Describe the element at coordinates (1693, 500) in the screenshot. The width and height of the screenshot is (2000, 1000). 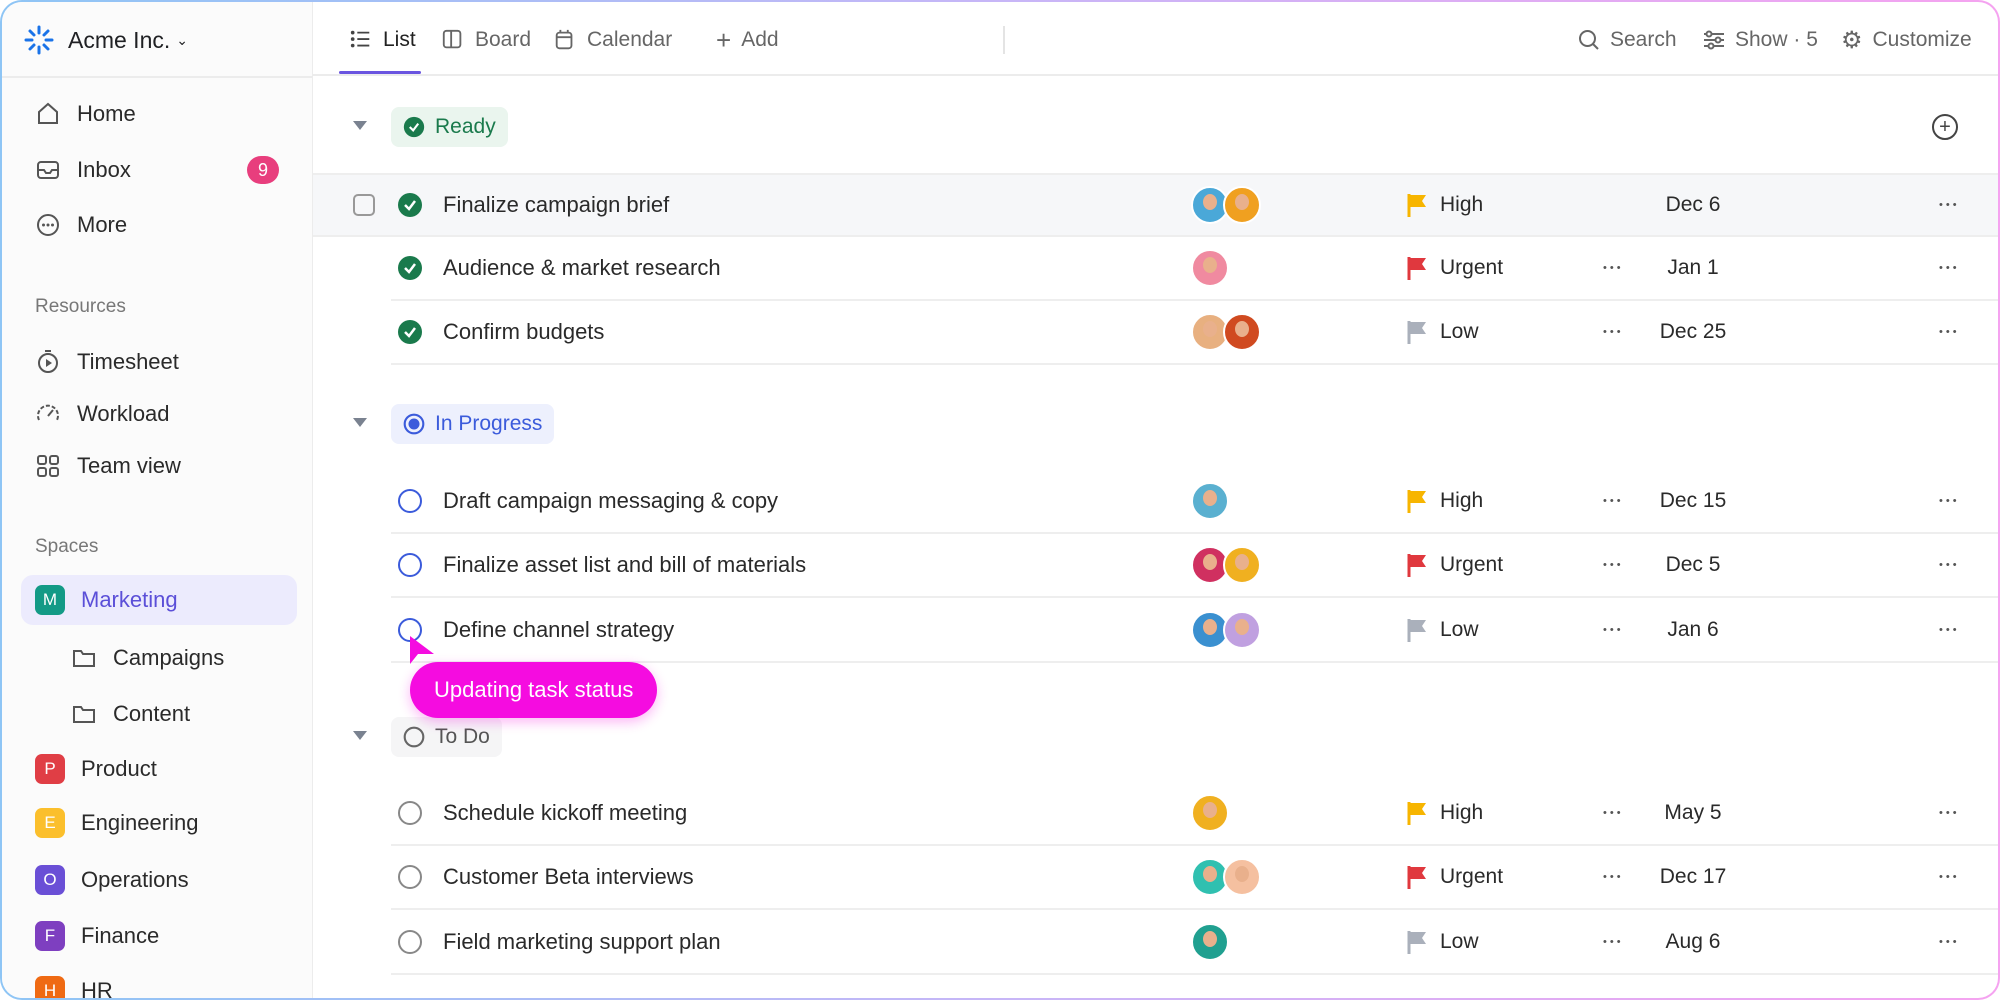
I see `due-date: Dec 15` at that location.